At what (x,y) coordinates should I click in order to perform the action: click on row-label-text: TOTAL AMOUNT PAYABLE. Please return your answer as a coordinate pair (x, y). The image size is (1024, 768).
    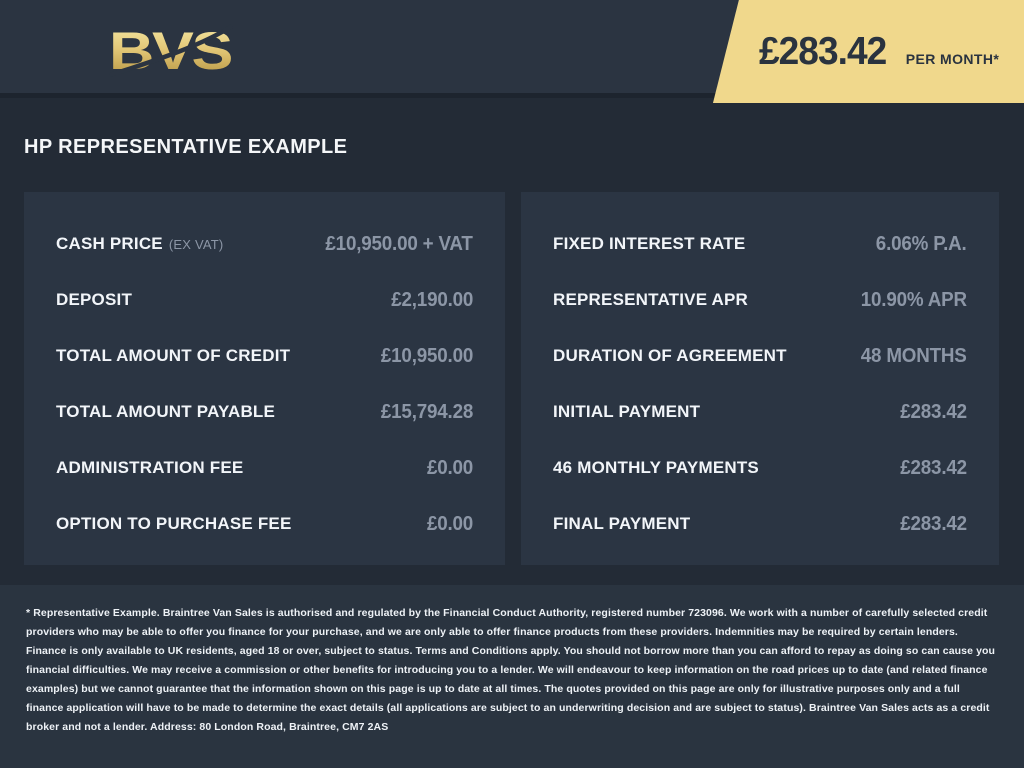
    Looking at the image, I should click on (166, 411).